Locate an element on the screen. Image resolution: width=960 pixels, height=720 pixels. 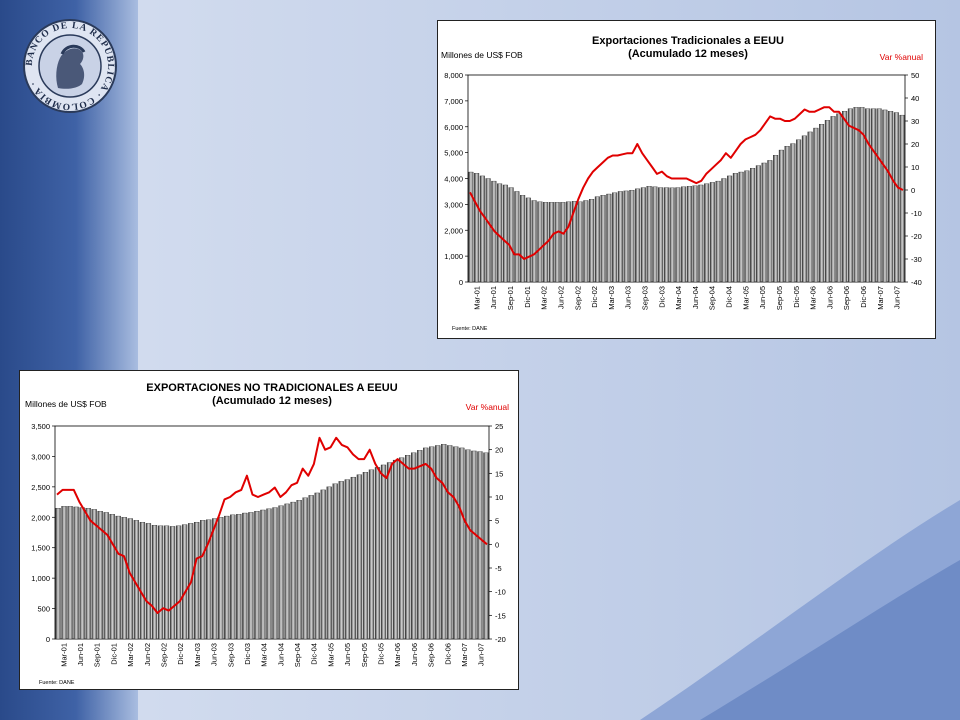
x-tick-label: Mar-03 is located at coordinates (611, 298).